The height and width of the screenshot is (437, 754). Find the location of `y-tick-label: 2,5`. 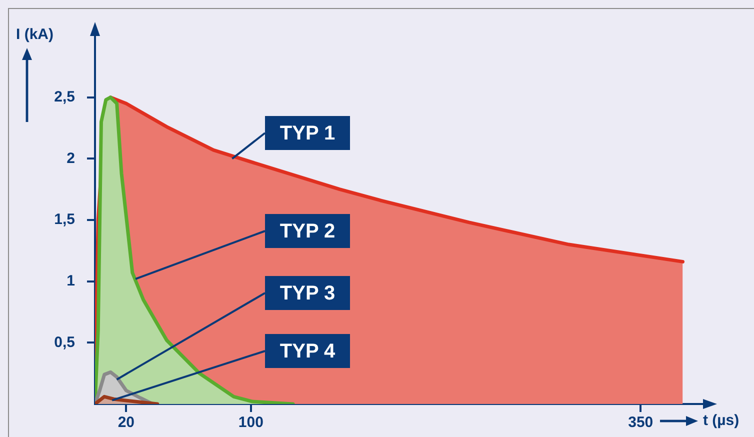

y-tick-label: 2,5 is located at coordinates (64, 97).